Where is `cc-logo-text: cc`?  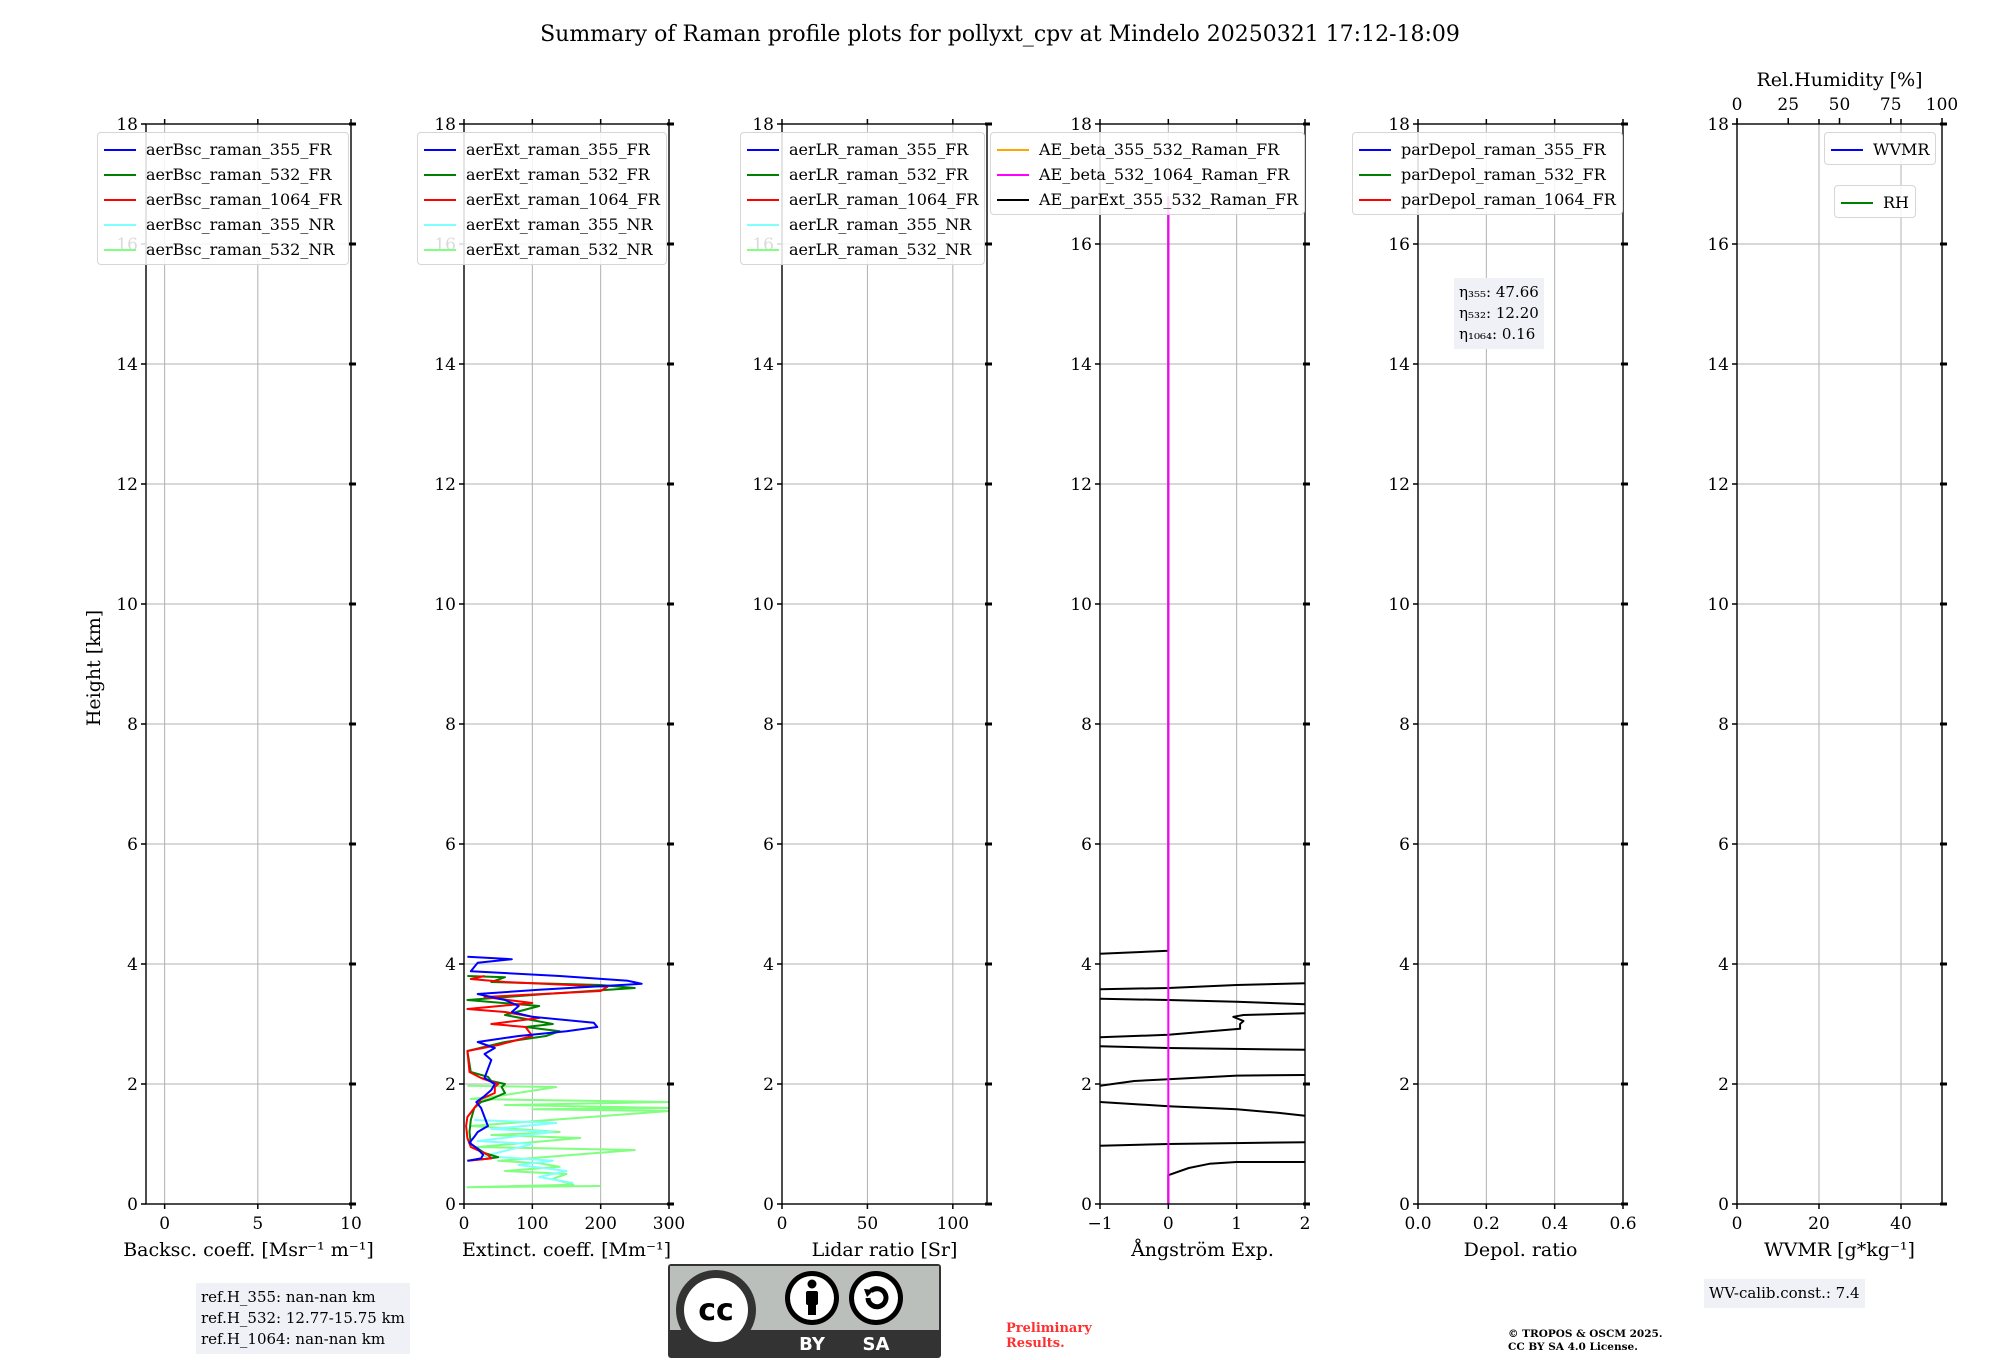 cc-logo-text: cc is located at coordinates (716, 1310).